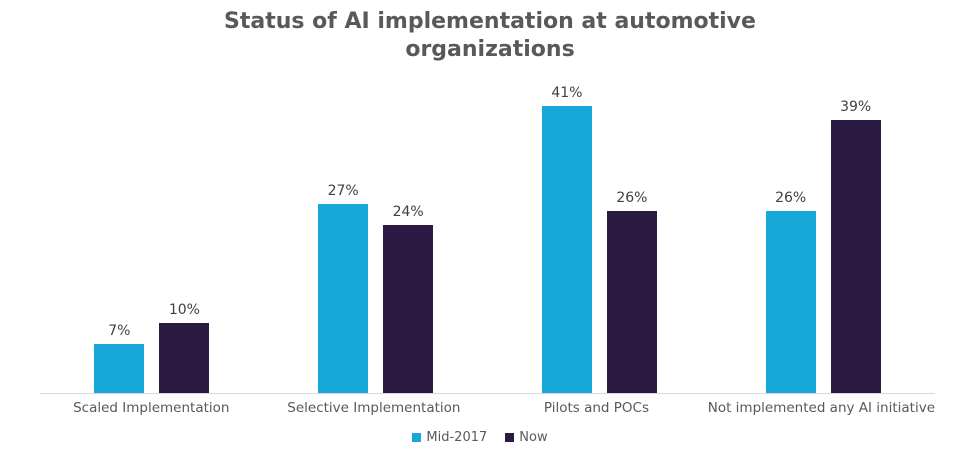  I want to click on bar-value-label: 7%, so click(119, 331).